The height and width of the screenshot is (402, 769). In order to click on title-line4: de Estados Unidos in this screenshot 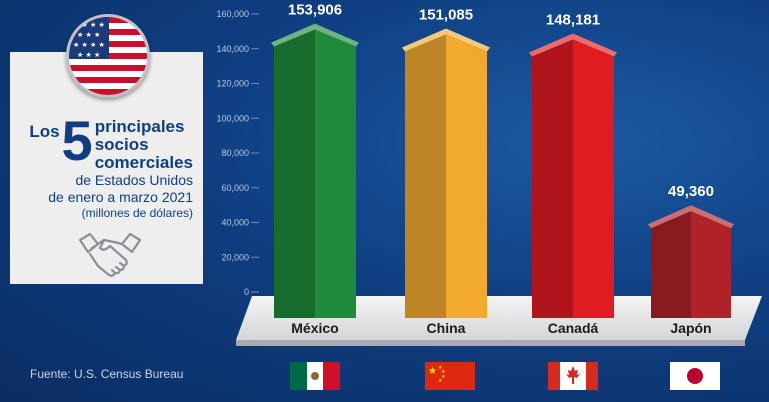, I will do `click(134, 180)`.